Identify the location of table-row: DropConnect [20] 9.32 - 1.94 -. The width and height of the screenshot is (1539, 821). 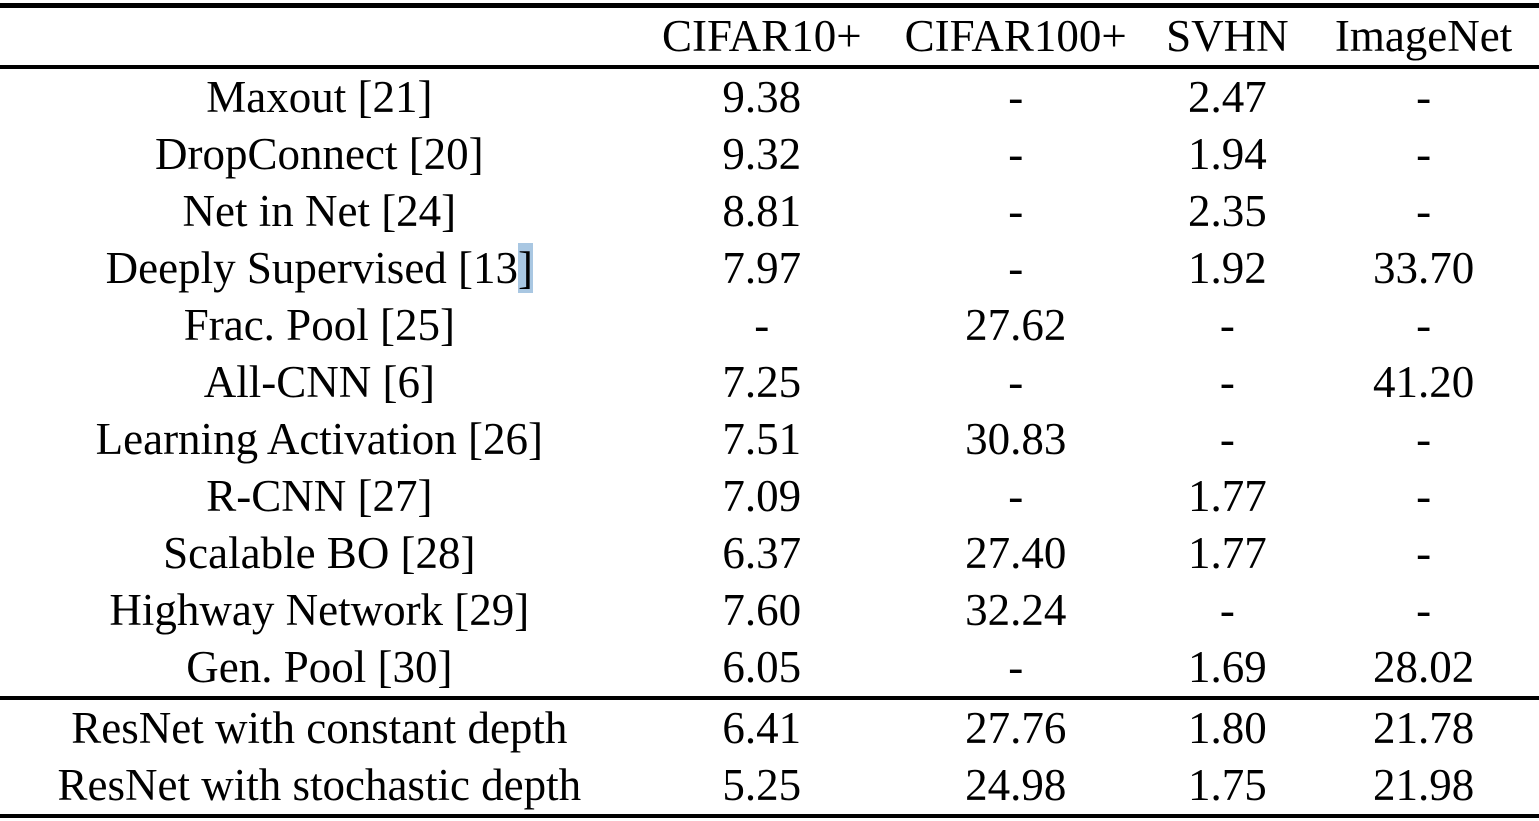
(769, 154).